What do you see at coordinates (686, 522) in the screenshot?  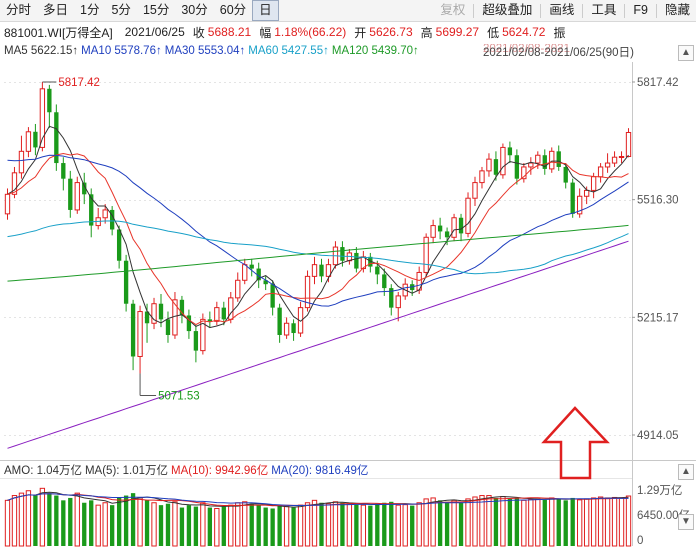 I see `chevron-down-icon: ▼` at bounding box center [686, 522].